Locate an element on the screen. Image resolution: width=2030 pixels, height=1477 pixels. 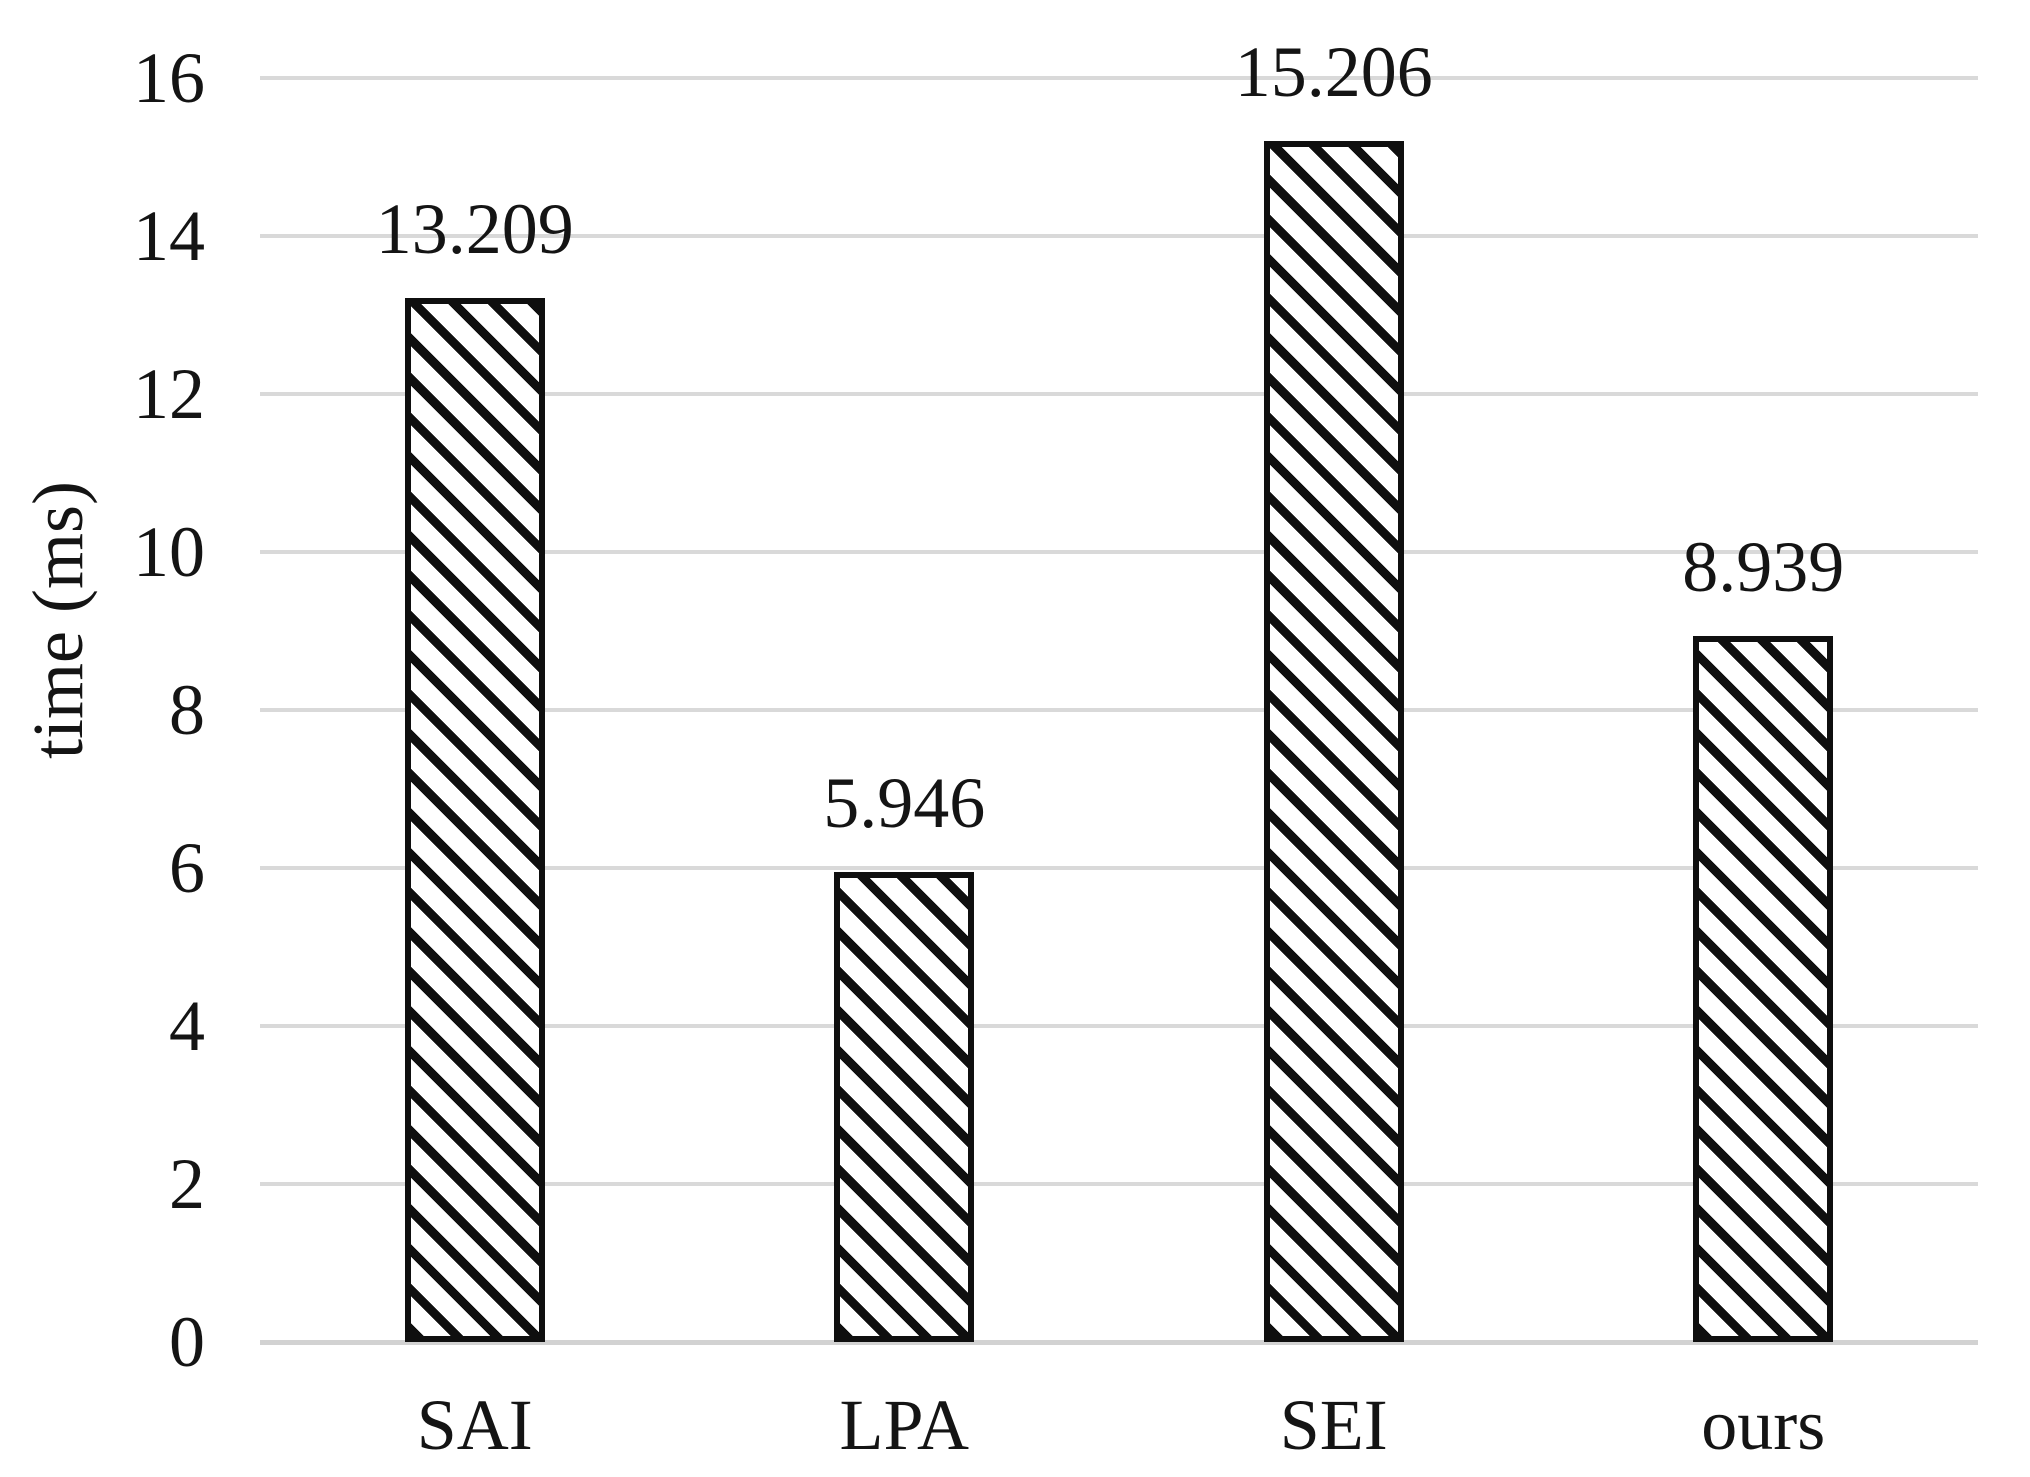
x-label-ours: ours is located at coordinates (1763, 1425).